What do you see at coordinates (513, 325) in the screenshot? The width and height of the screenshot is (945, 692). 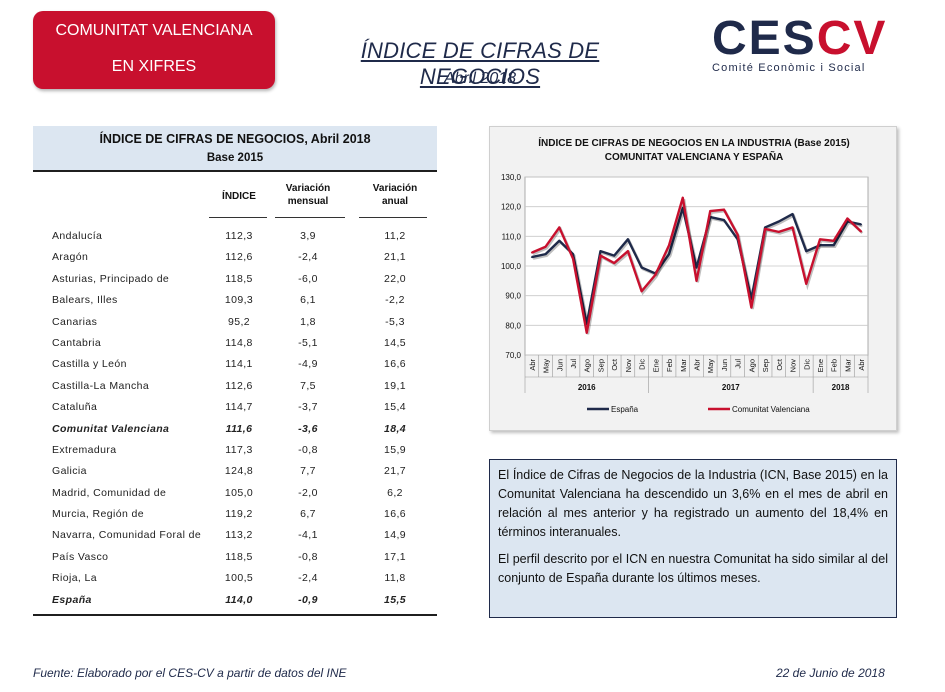 I see `y-tick-label: 80,0` at bounding box center [513, 325].